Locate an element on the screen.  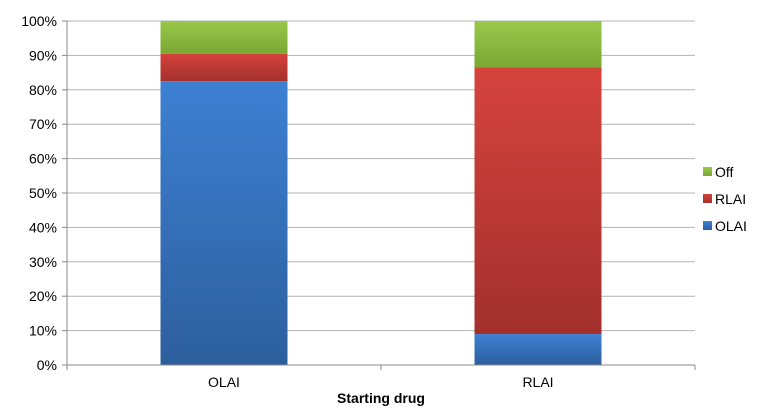
y-tick-label: 90% is located at coordinates (43, 55).